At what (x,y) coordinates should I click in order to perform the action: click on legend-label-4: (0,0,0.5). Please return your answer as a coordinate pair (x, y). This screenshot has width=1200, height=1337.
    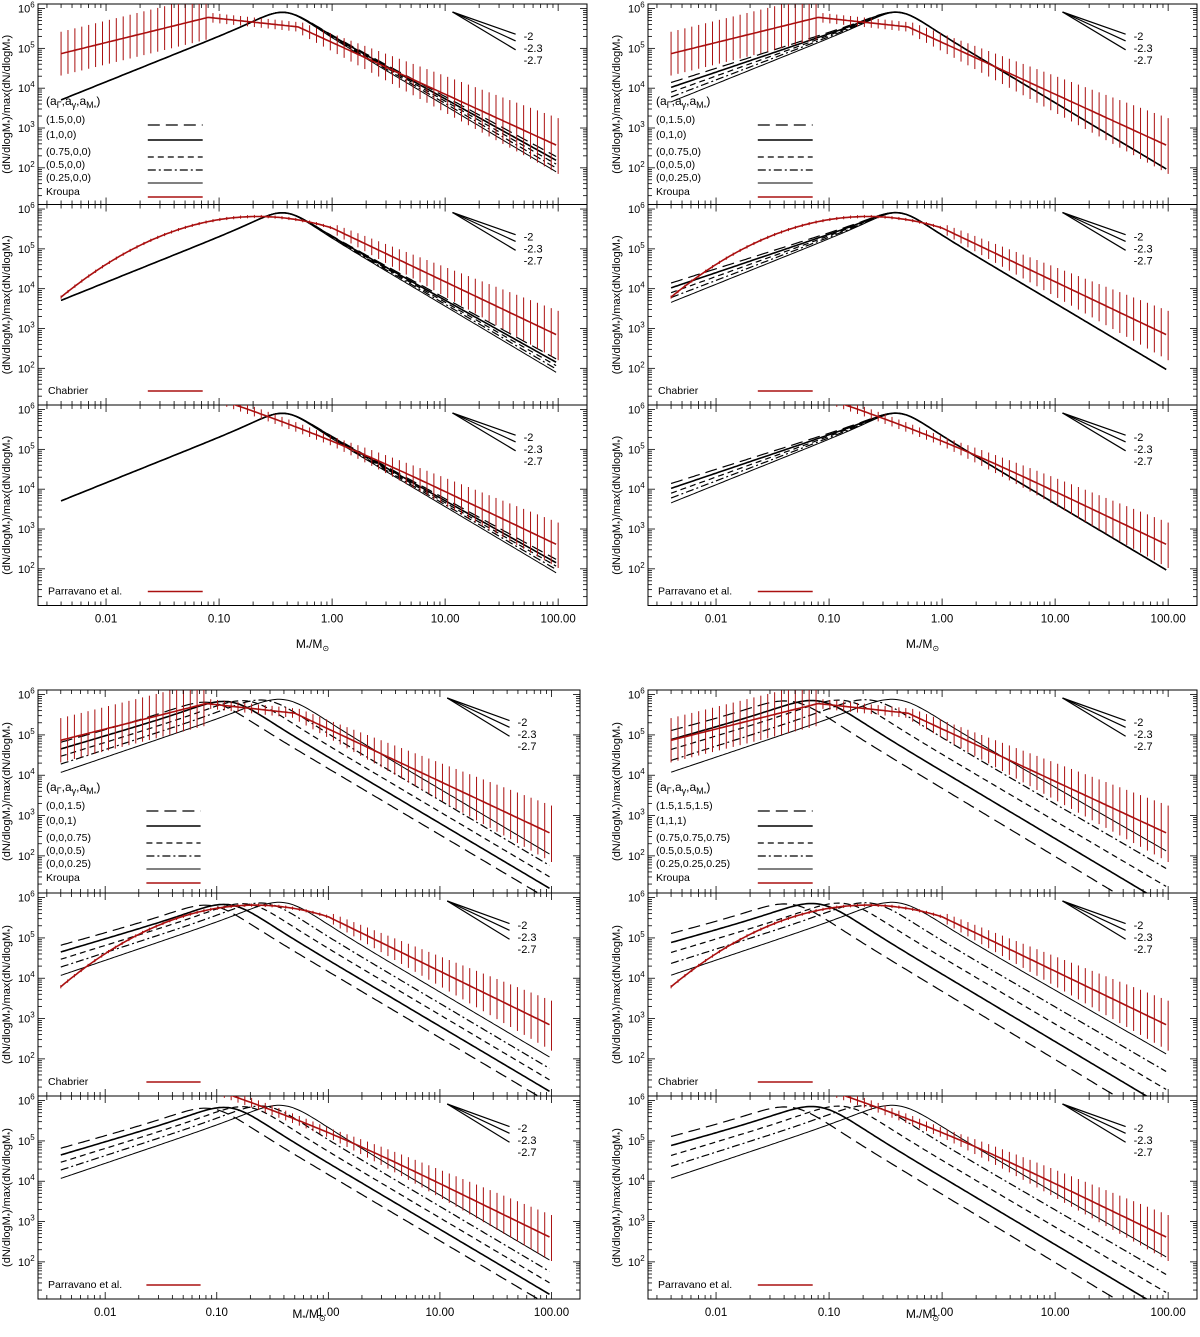
    Looking at the image, I should click on (65, 851).